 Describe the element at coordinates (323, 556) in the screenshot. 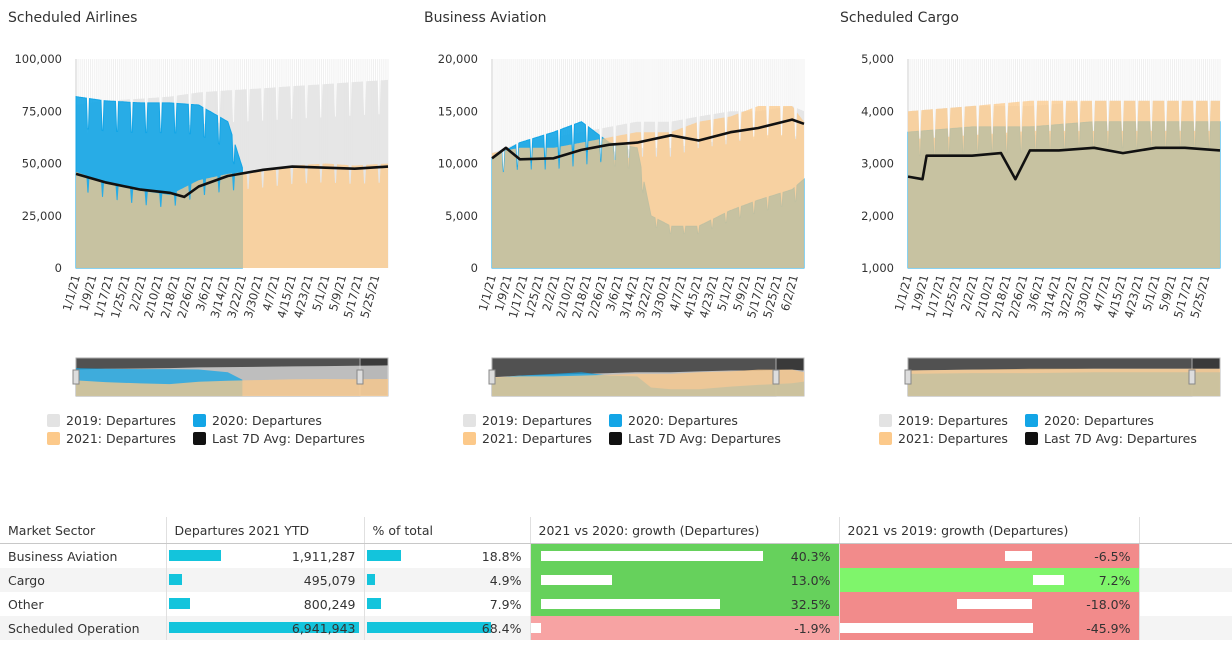

I see `ytd-value: 1,911,287` at that location.